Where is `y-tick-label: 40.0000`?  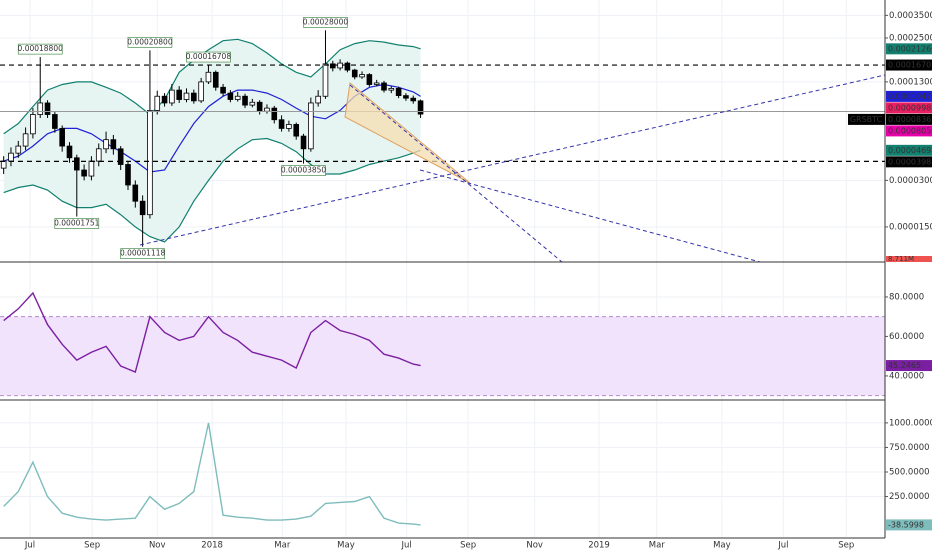
y-tick-label: 40.0000 is located at coordinates (906, 376).